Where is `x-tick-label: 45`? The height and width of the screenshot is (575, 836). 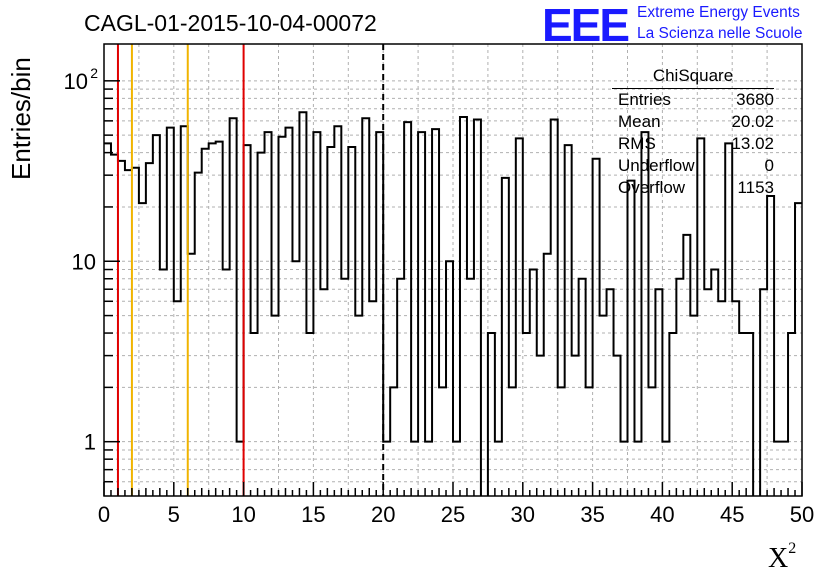
x-tick-label: 45 is located at coordinates (732, 514).